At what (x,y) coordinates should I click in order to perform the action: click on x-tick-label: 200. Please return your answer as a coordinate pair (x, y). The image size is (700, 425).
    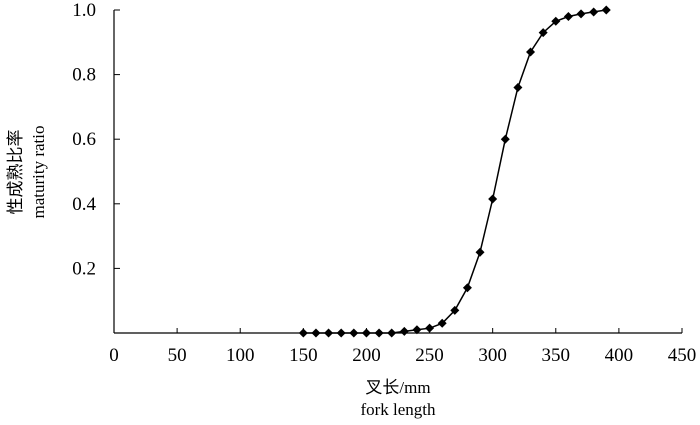
    Looking at the image, I should click on (366, 355).